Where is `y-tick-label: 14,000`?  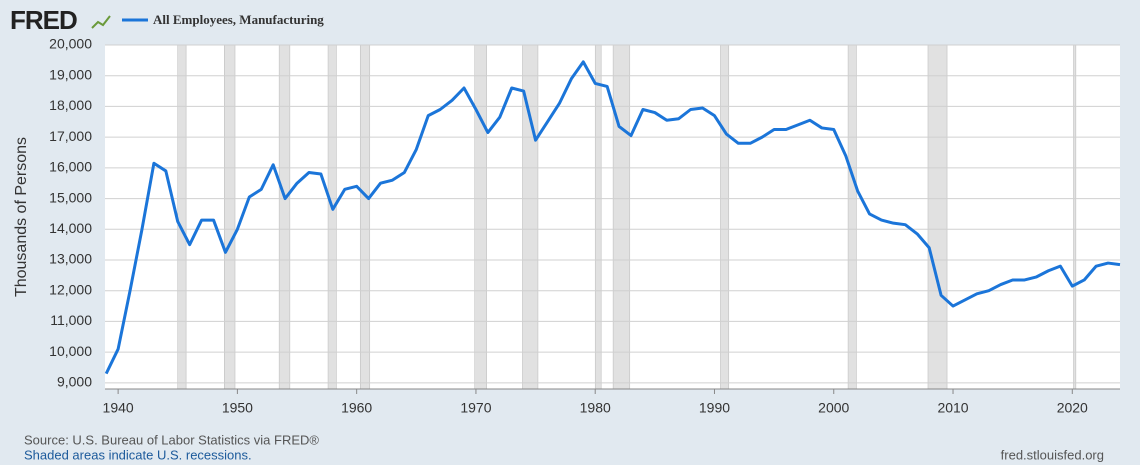
y-tick-label: 14,000 is located at coordinates (70, 228).